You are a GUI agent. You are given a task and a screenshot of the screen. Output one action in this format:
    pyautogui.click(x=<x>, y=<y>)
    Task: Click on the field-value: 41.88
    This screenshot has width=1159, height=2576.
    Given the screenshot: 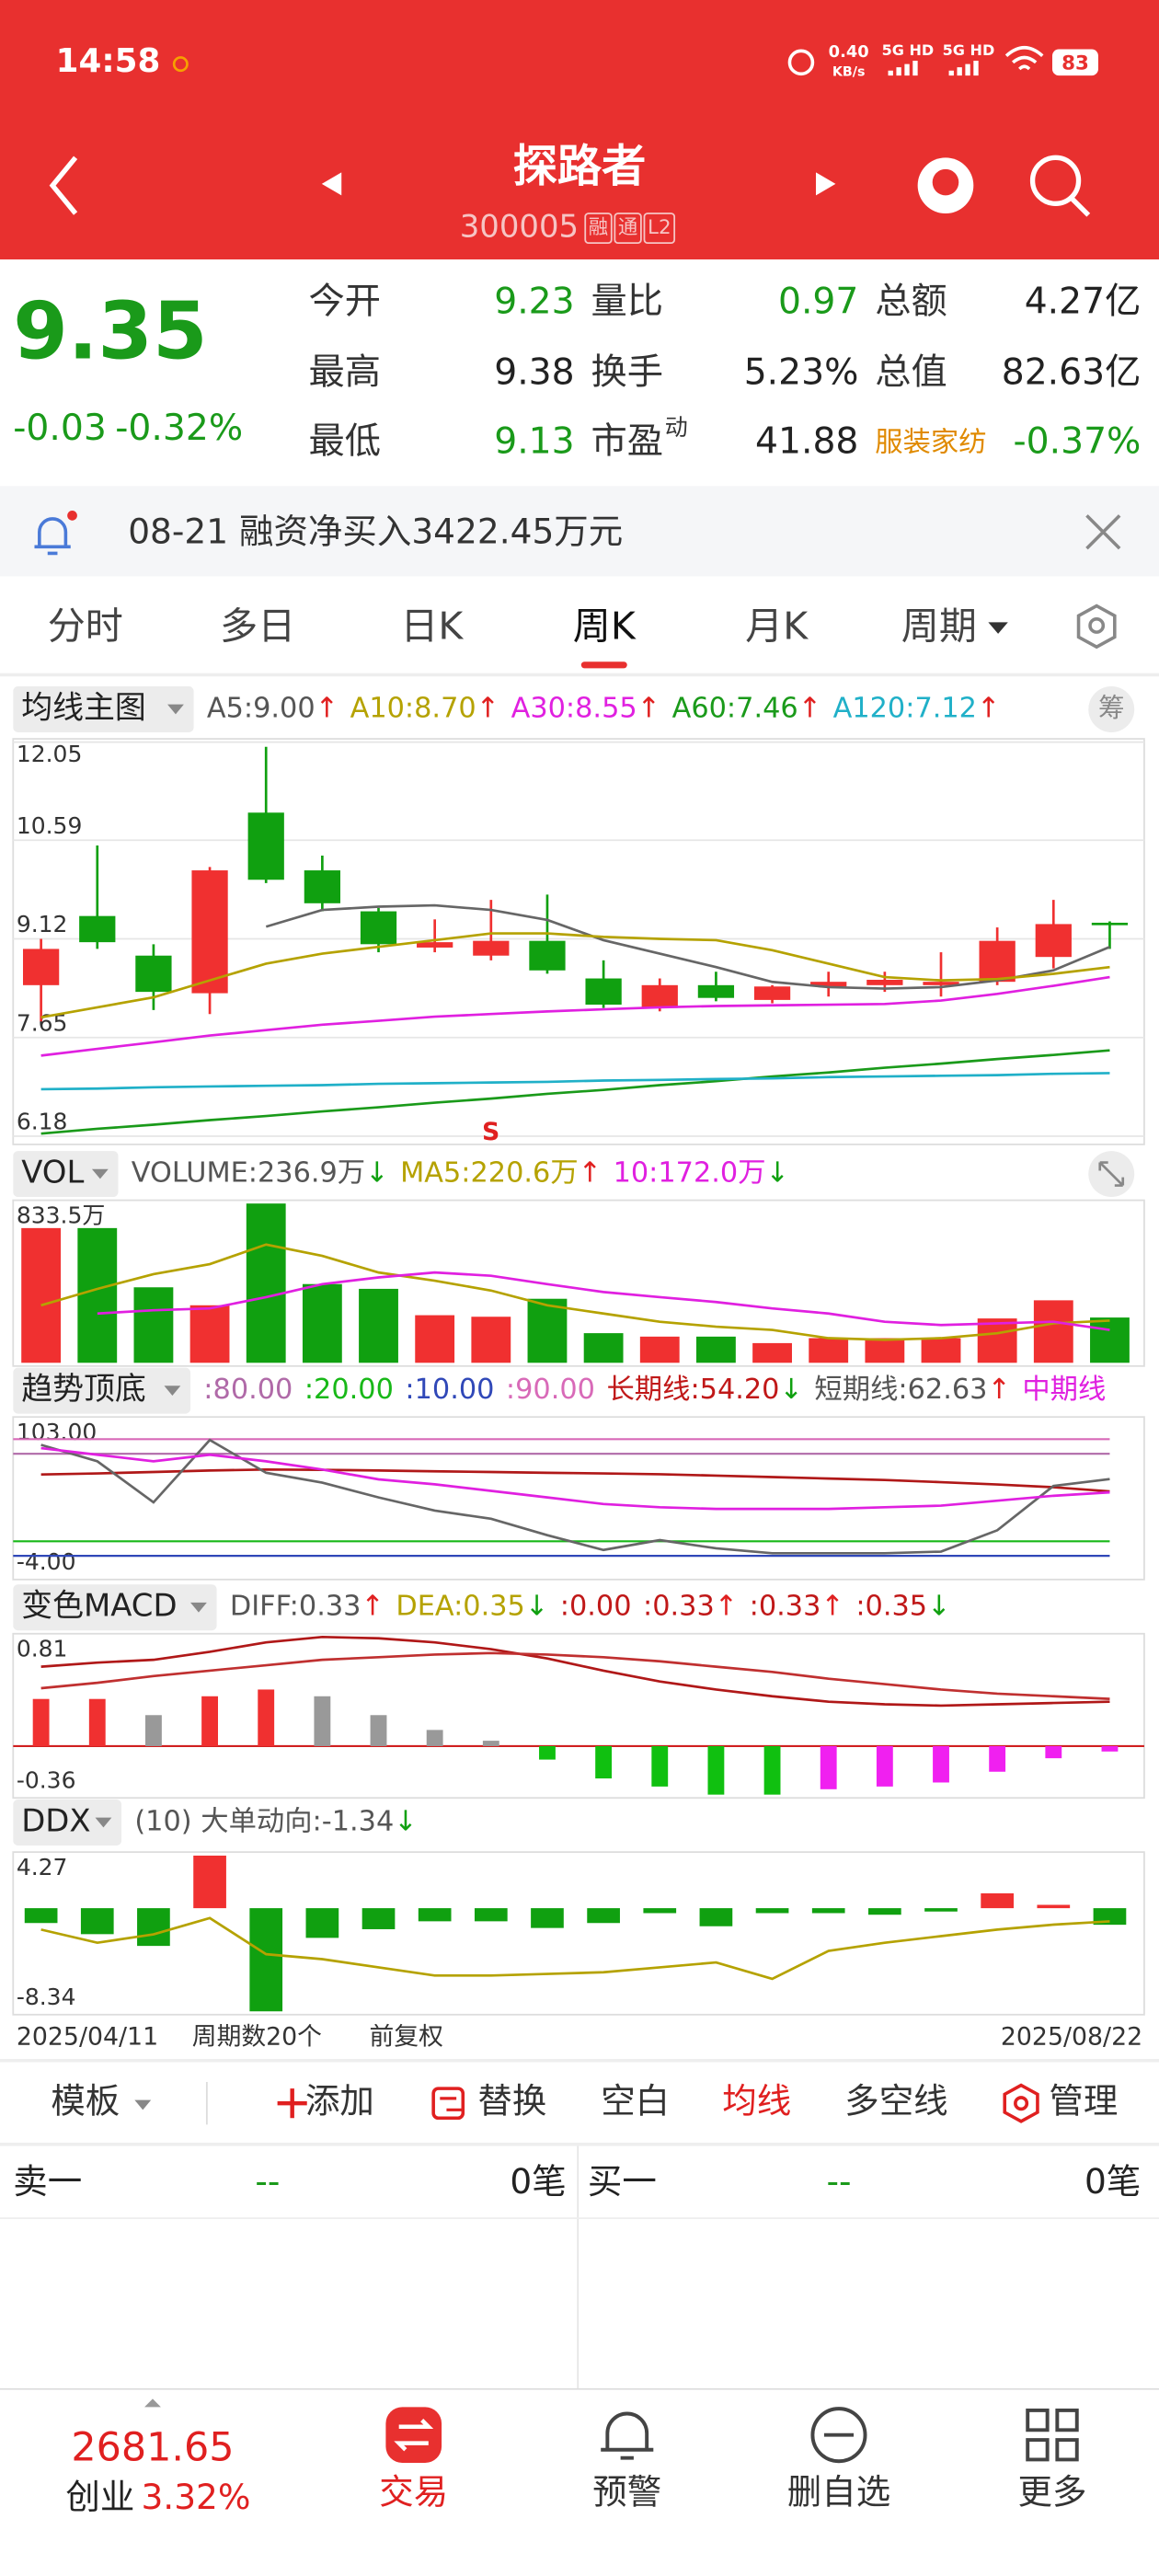 What is the action you would take?
    pyautogui.click(x=806, y=441)
    